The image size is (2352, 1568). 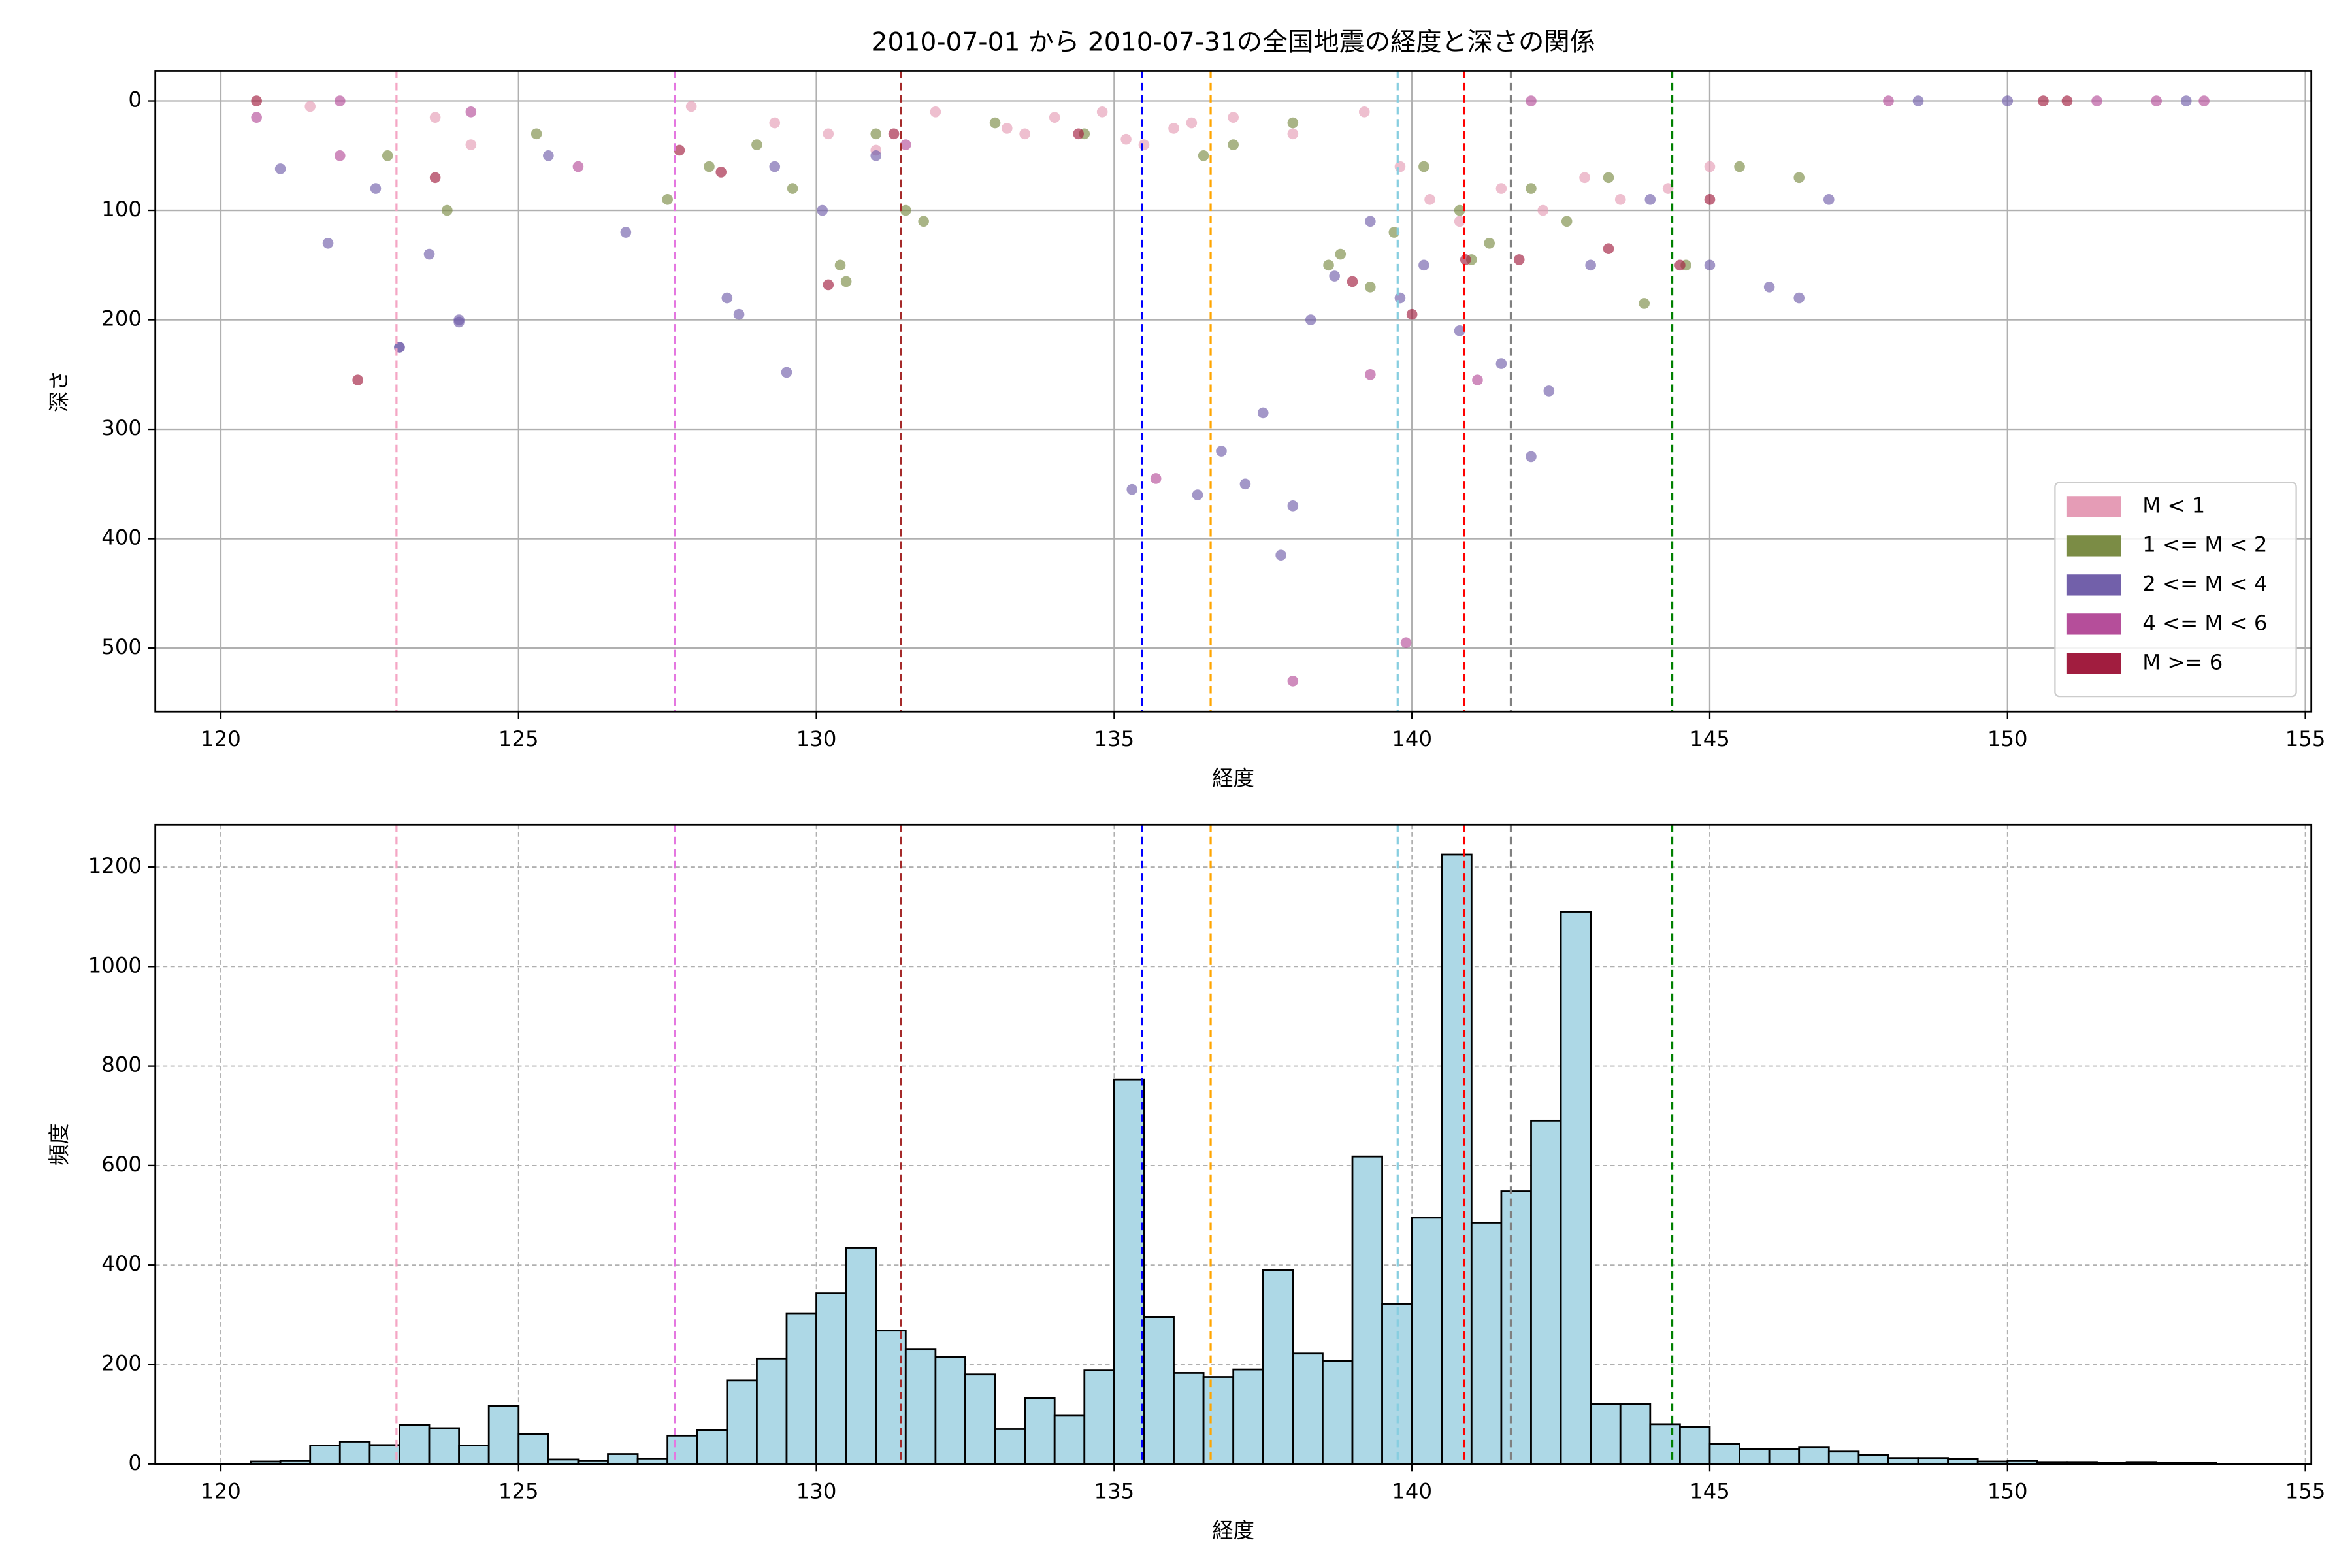 I want to click on x-tick-label: 155, so click(x=2305, y=739).